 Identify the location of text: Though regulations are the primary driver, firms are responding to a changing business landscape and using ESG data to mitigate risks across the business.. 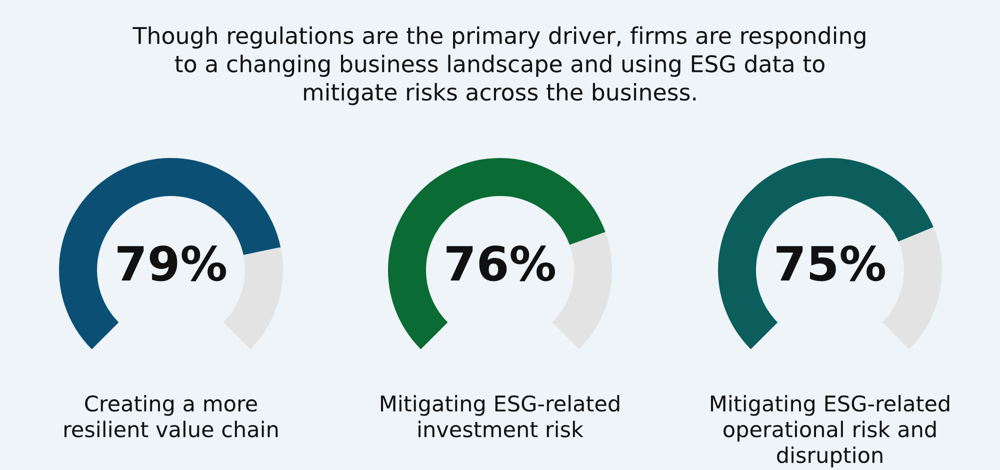
(499, 66).